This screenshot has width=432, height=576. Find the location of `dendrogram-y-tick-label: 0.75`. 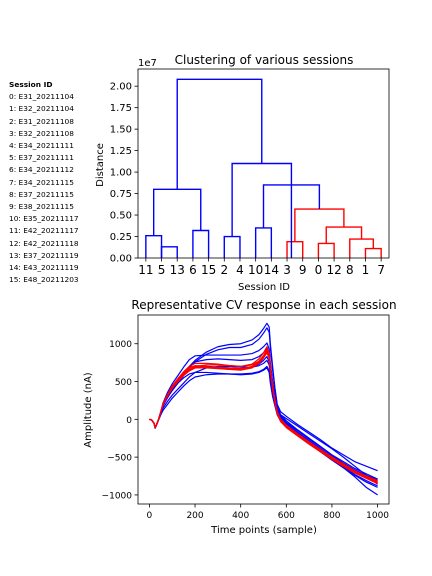

dendrogram-y-tick-label: 0.75 is located at coordinates (121, 194).